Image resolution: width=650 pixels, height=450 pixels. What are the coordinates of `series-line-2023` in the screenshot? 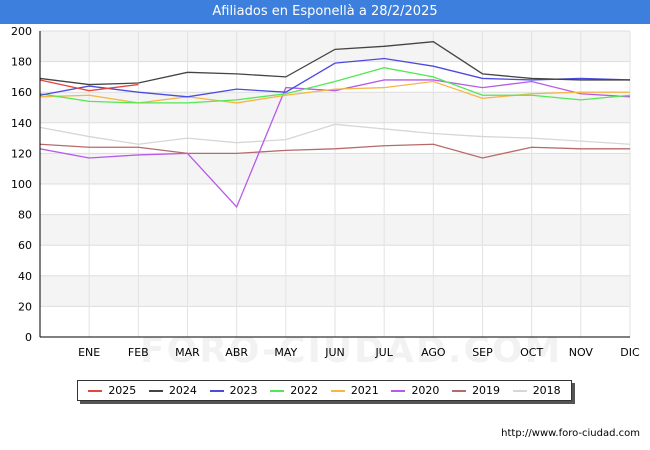 It's located at (335, 77).